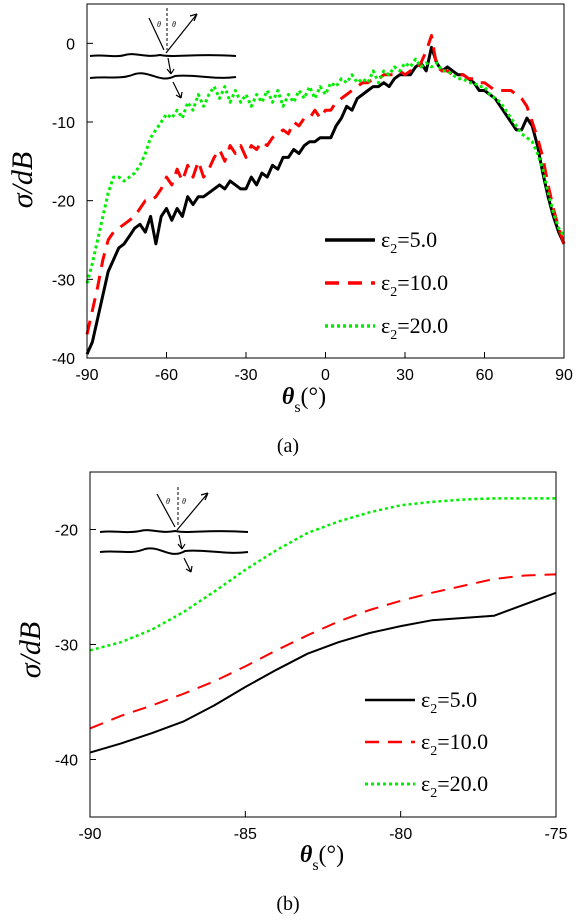  I want to click on chart-a-x-tick-label: -60, so click(166, 375).